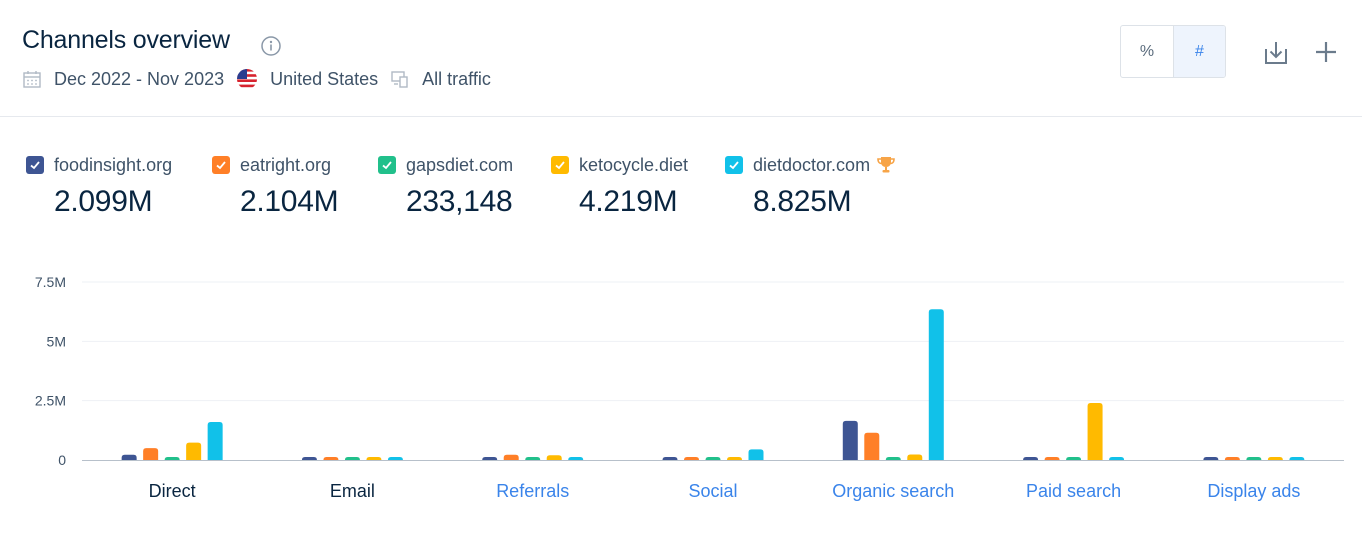 This screenshot has height=540, width=1362. Describe the element at coordinates (1199, 51) in the screenshot. I see `number-toggle-button: #` at that location.